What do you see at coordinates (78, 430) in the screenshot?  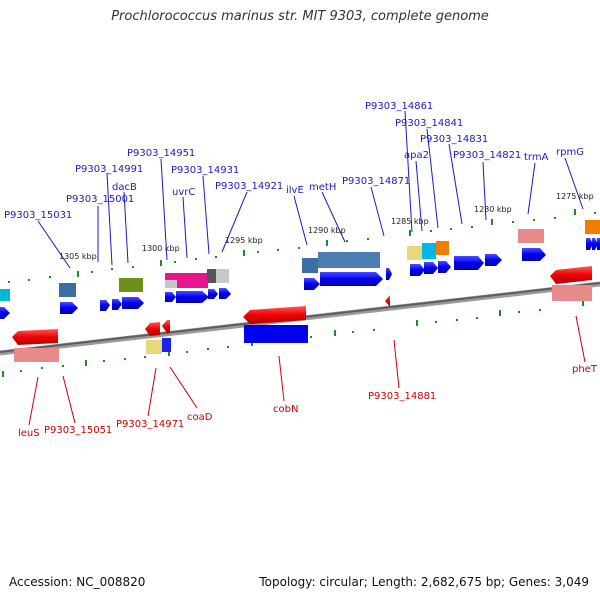 I see `gene-label: P9303_15051` at bounding box center [78, 430].